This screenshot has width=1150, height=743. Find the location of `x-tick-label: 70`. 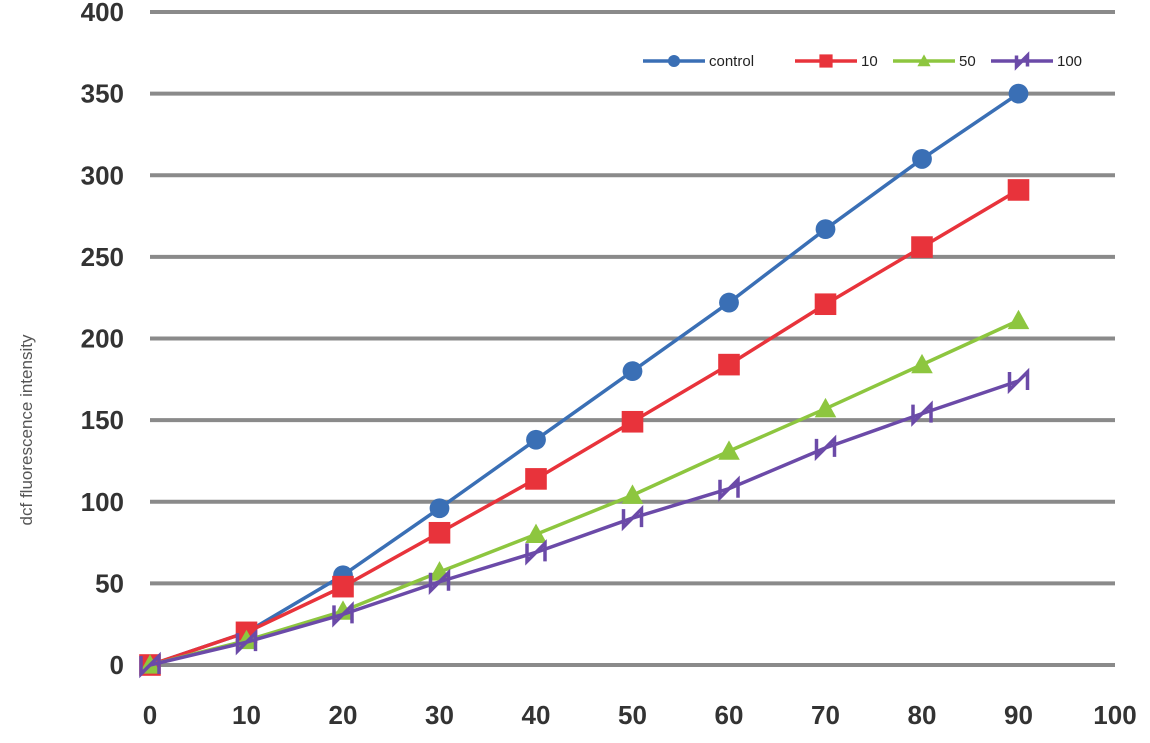

x-tick-label: 70 is located at coordinates (825, 715).